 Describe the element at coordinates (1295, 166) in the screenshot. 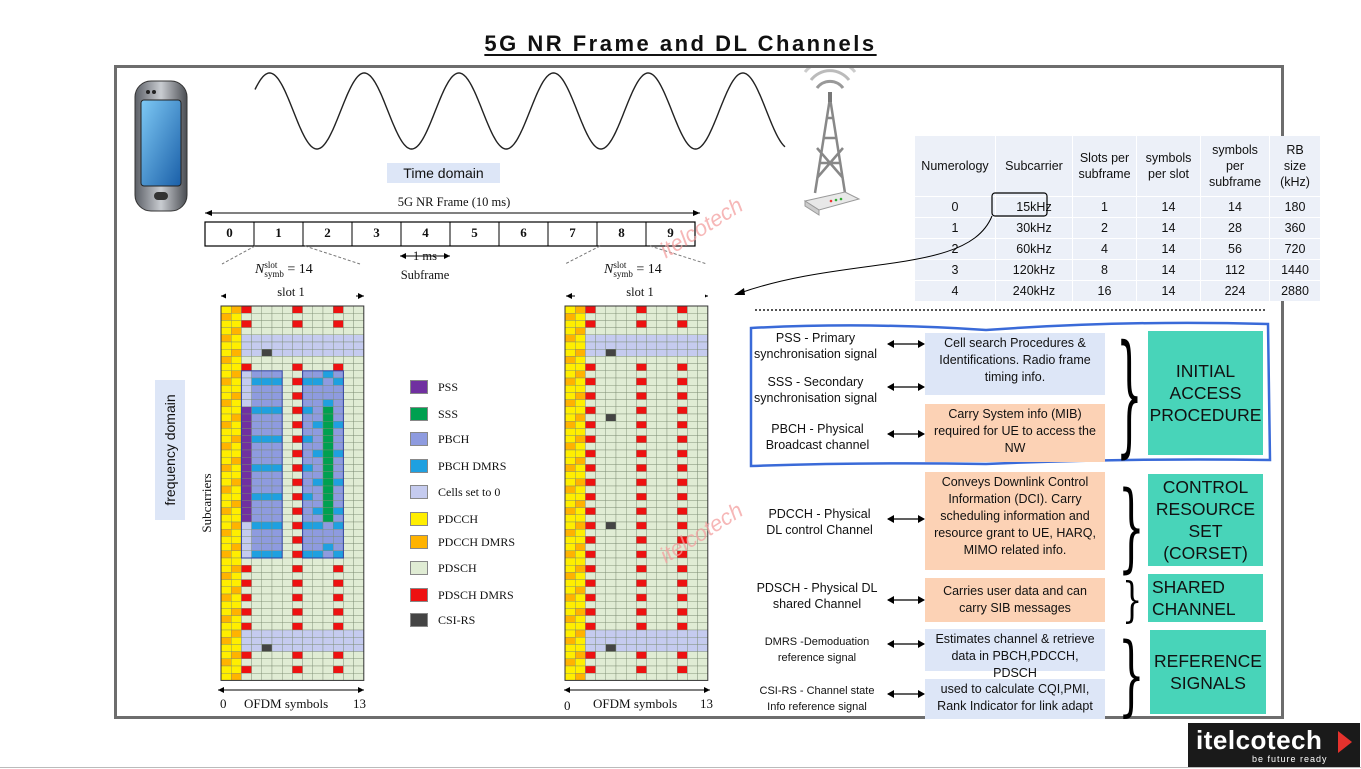

I see `table-header: RB size (kHz)` at that location.